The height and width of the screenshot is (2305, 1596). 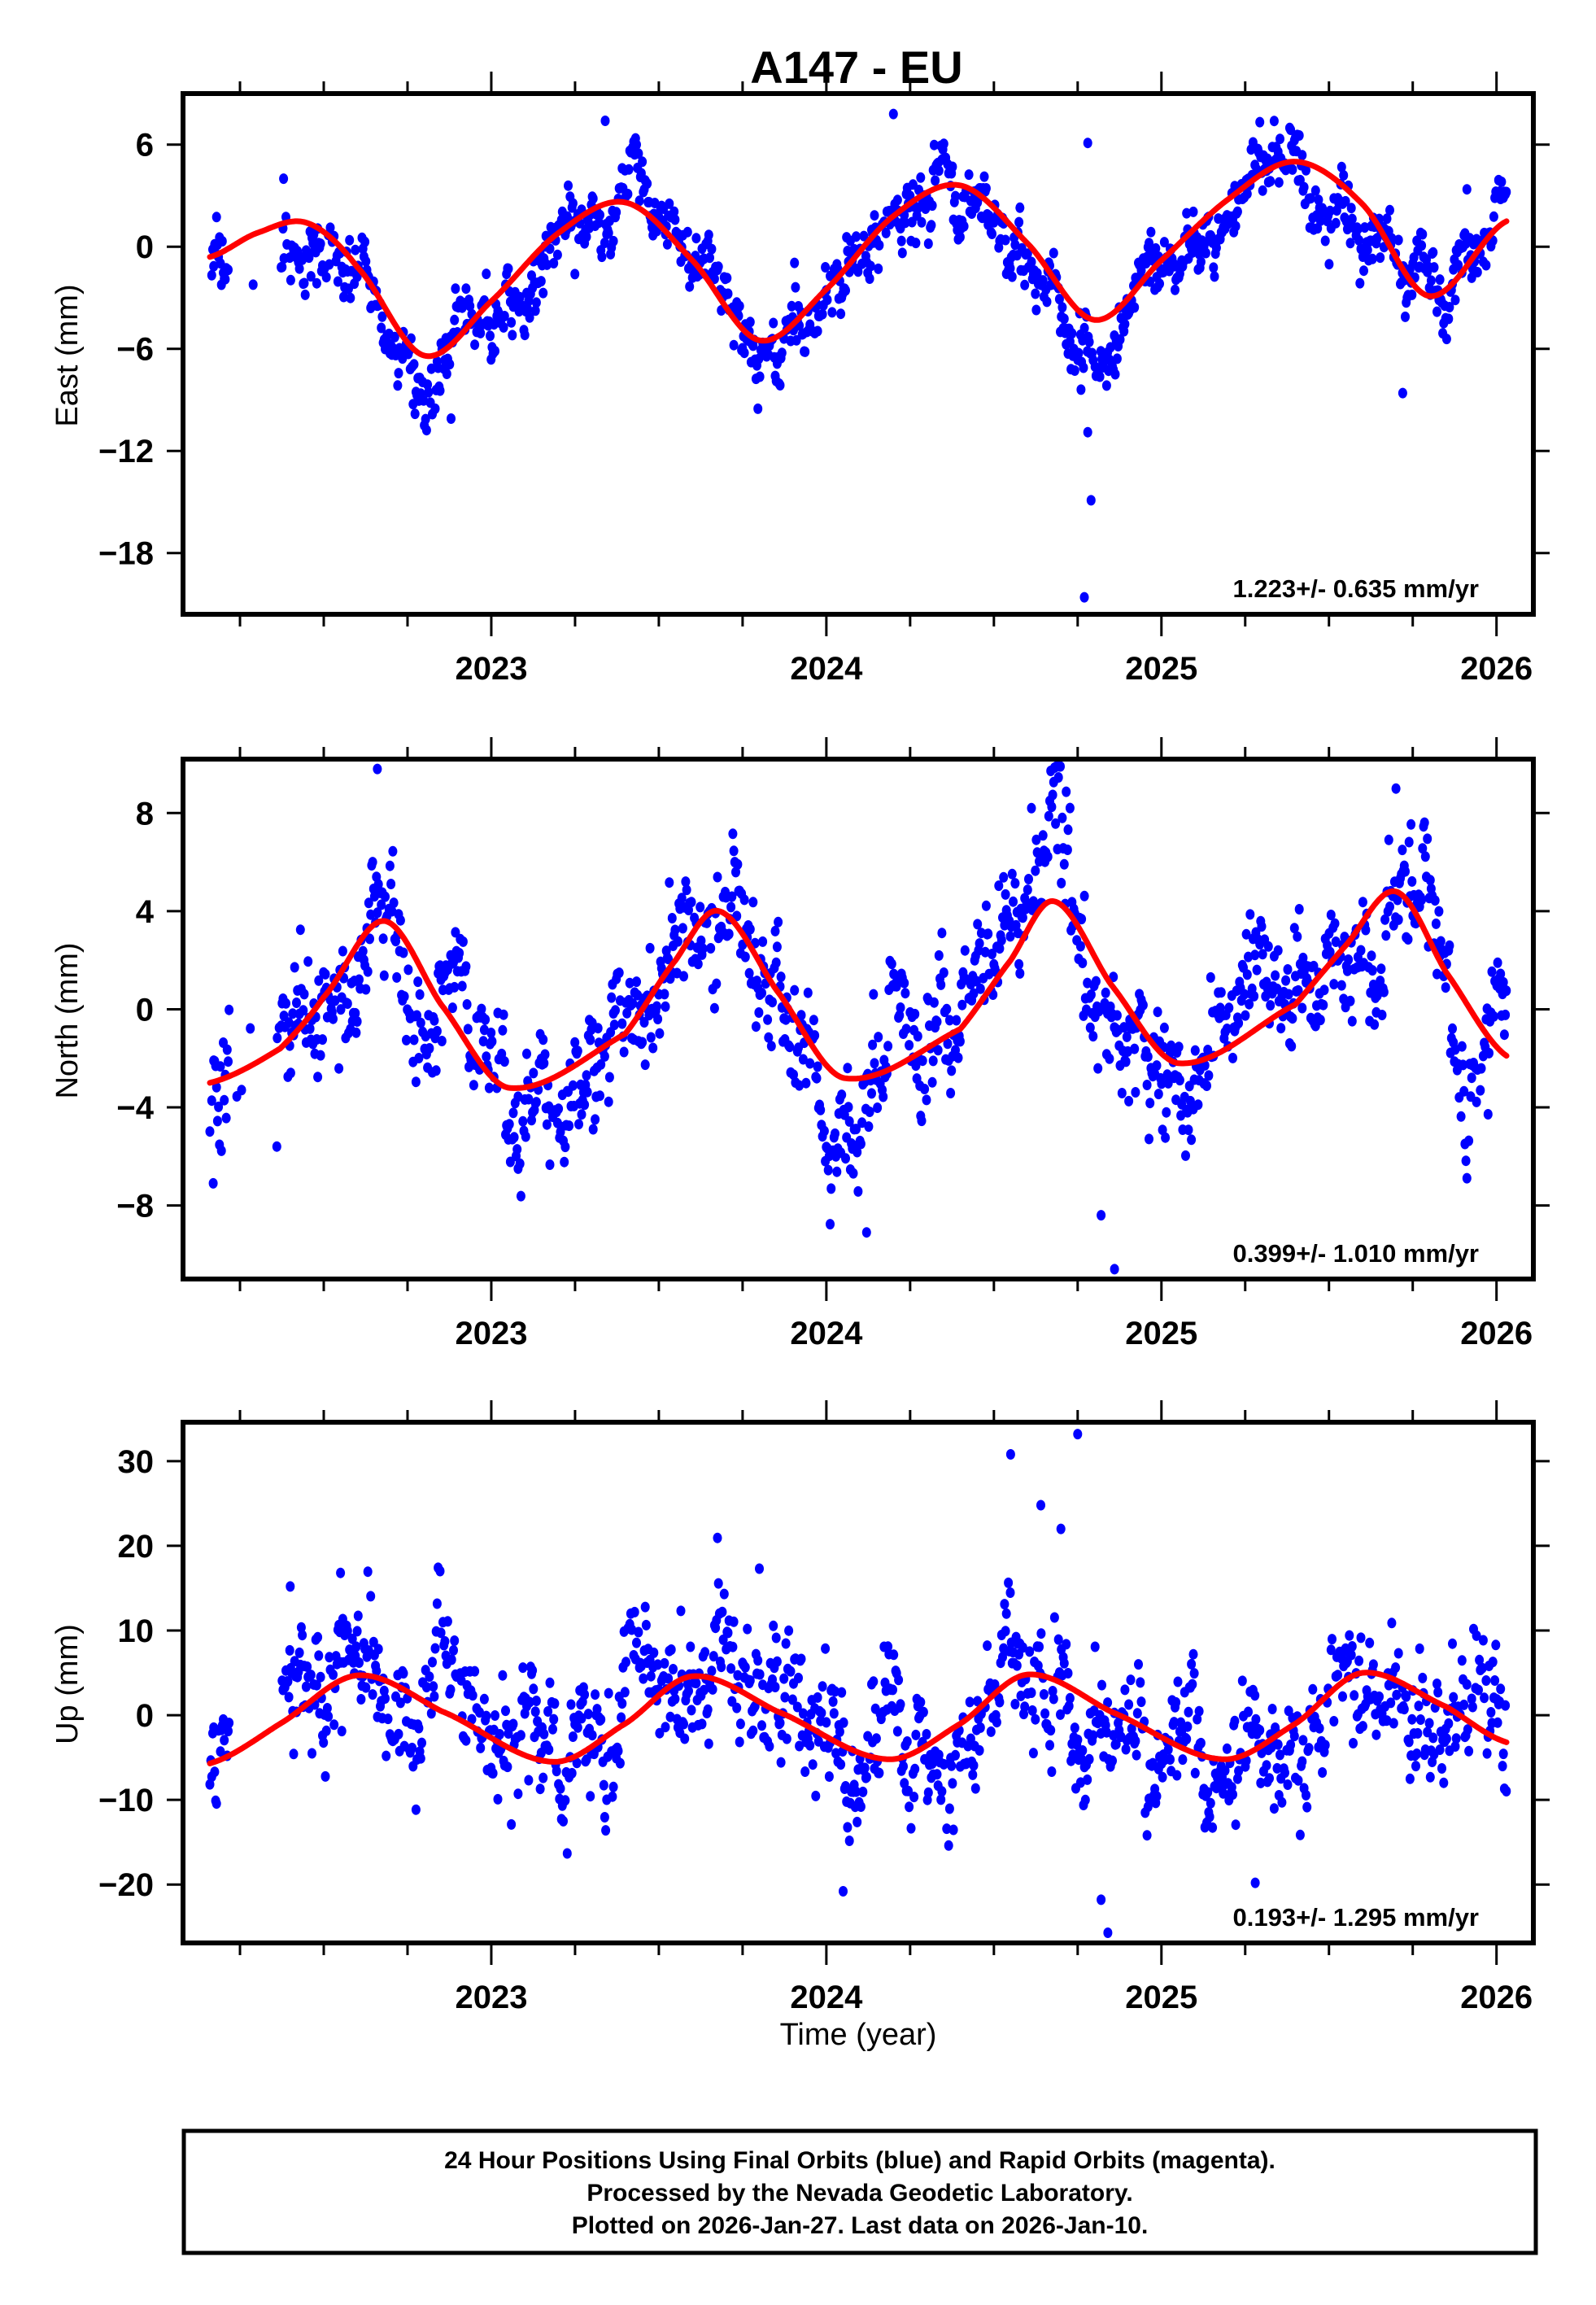 I want to click on up-y-tick-label: −10, so click(x=126, y=1800).